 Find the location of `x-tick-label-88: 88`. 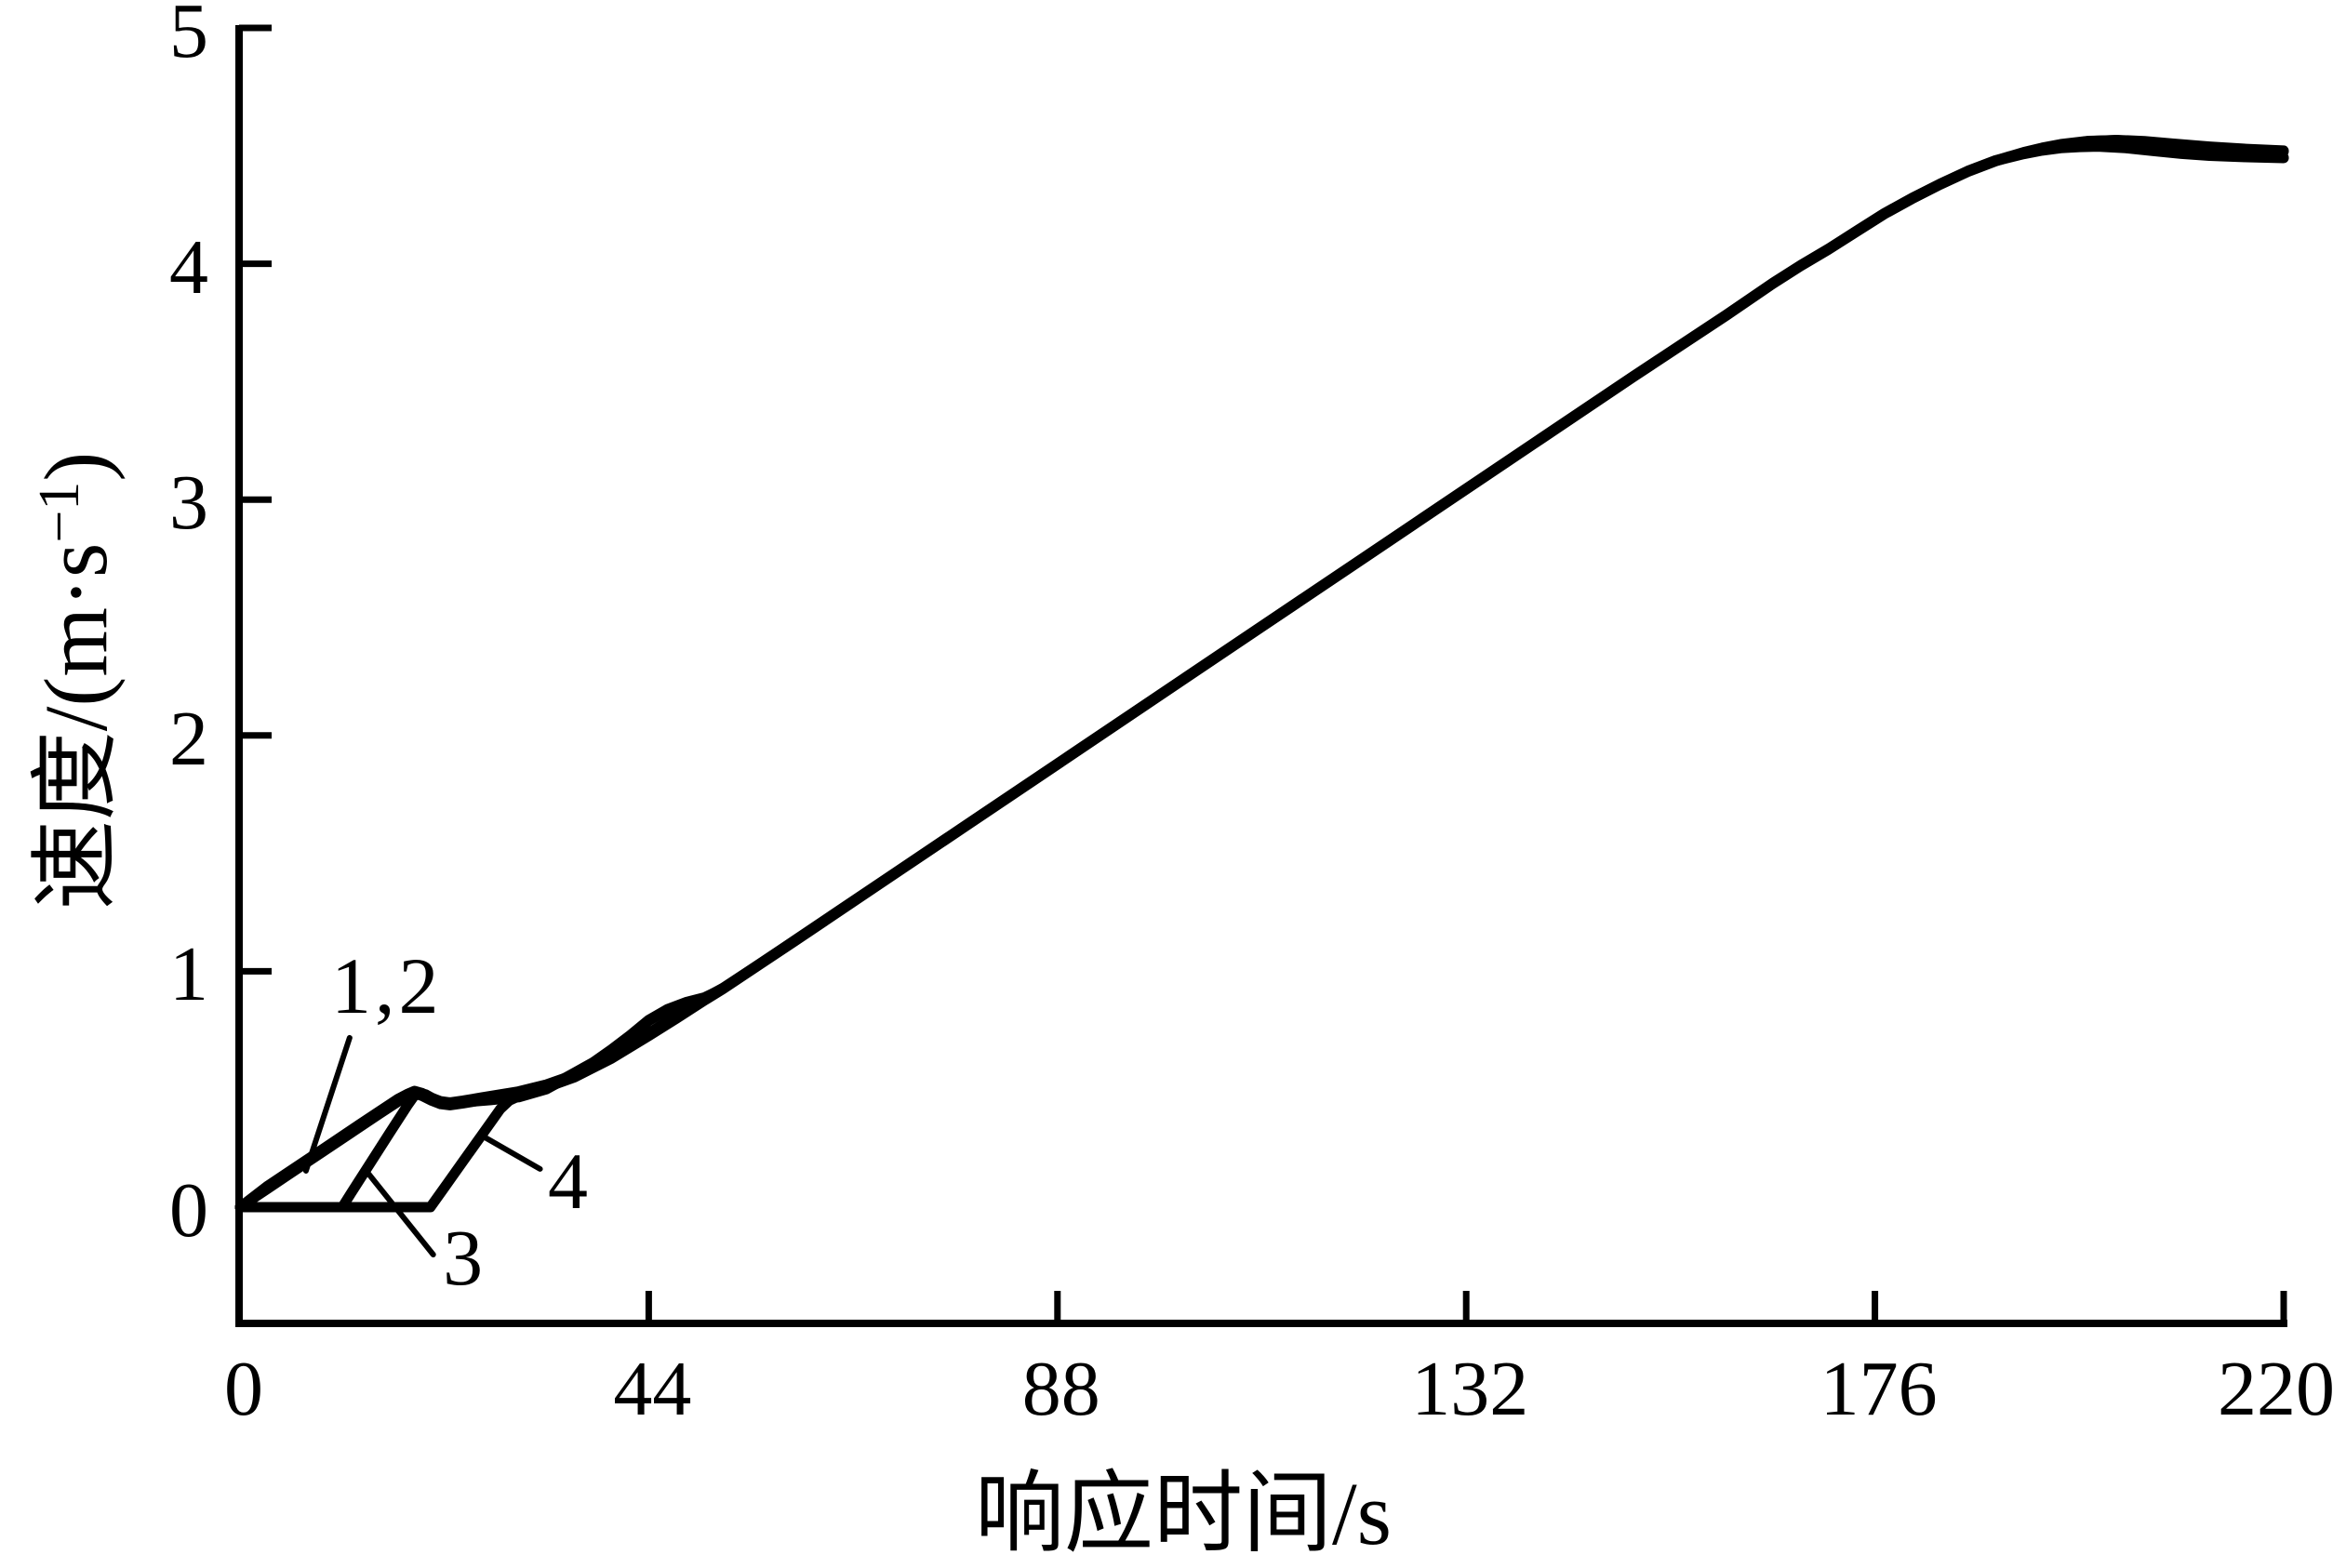

x-tick-label-88: 88 is located at coordinates (1060, 1389).